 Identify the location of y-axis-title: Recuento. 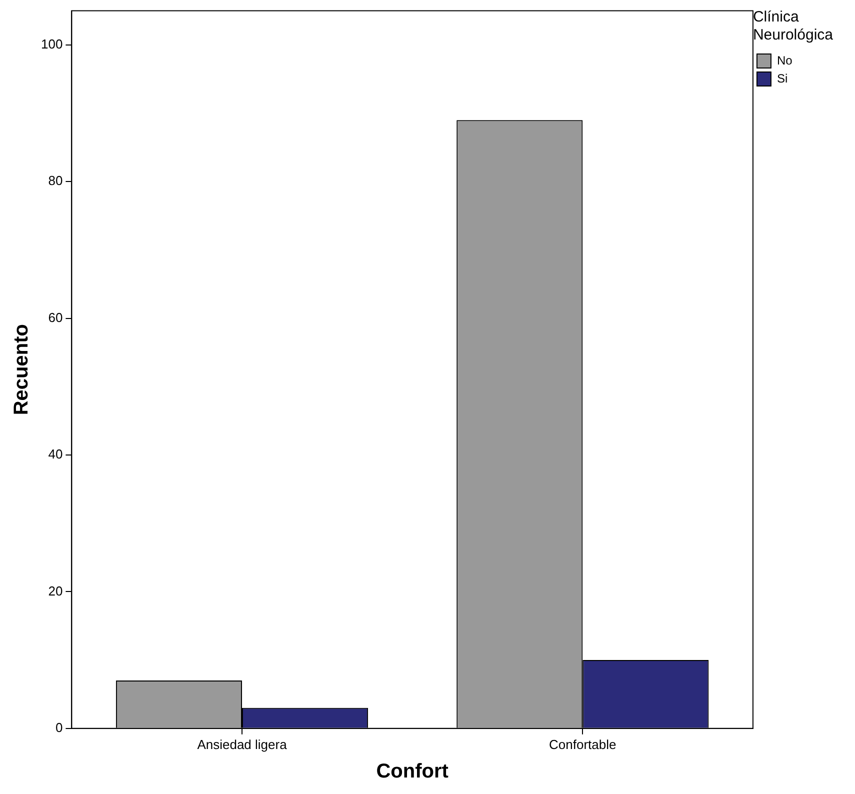
(21, 370).